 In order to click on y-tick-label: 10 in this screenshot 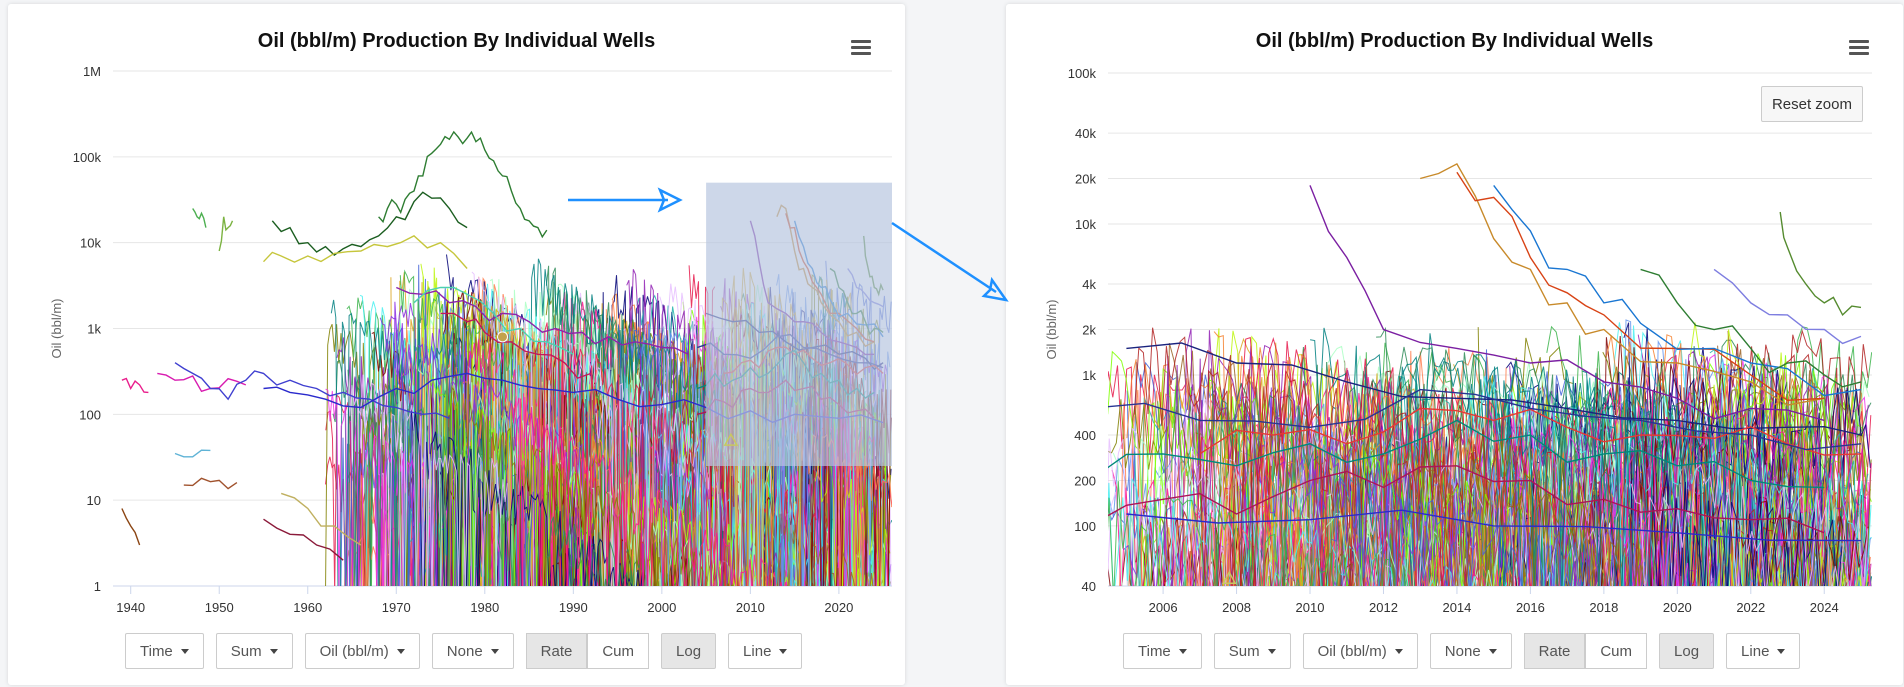, I will do `click(94, 500)`.